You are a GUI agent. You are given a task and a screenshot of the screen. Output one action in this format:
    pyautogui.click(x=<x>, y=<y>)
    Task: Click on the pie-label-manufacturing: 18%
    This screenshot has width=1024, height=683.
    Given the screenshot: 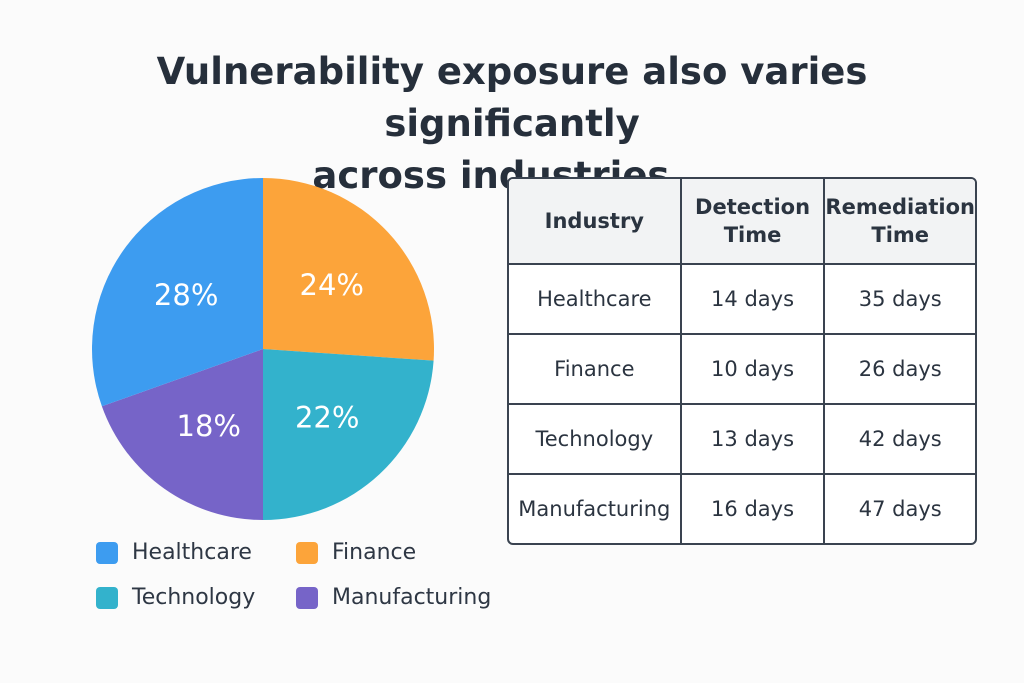 What is the action you would take?
    pyautogui.click(x=209, y=426)
    